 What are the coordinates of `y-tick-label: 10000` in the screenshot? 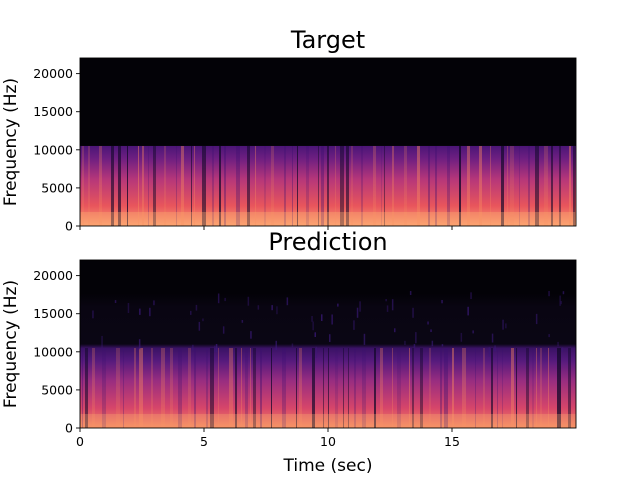 It's located at (53, 351).